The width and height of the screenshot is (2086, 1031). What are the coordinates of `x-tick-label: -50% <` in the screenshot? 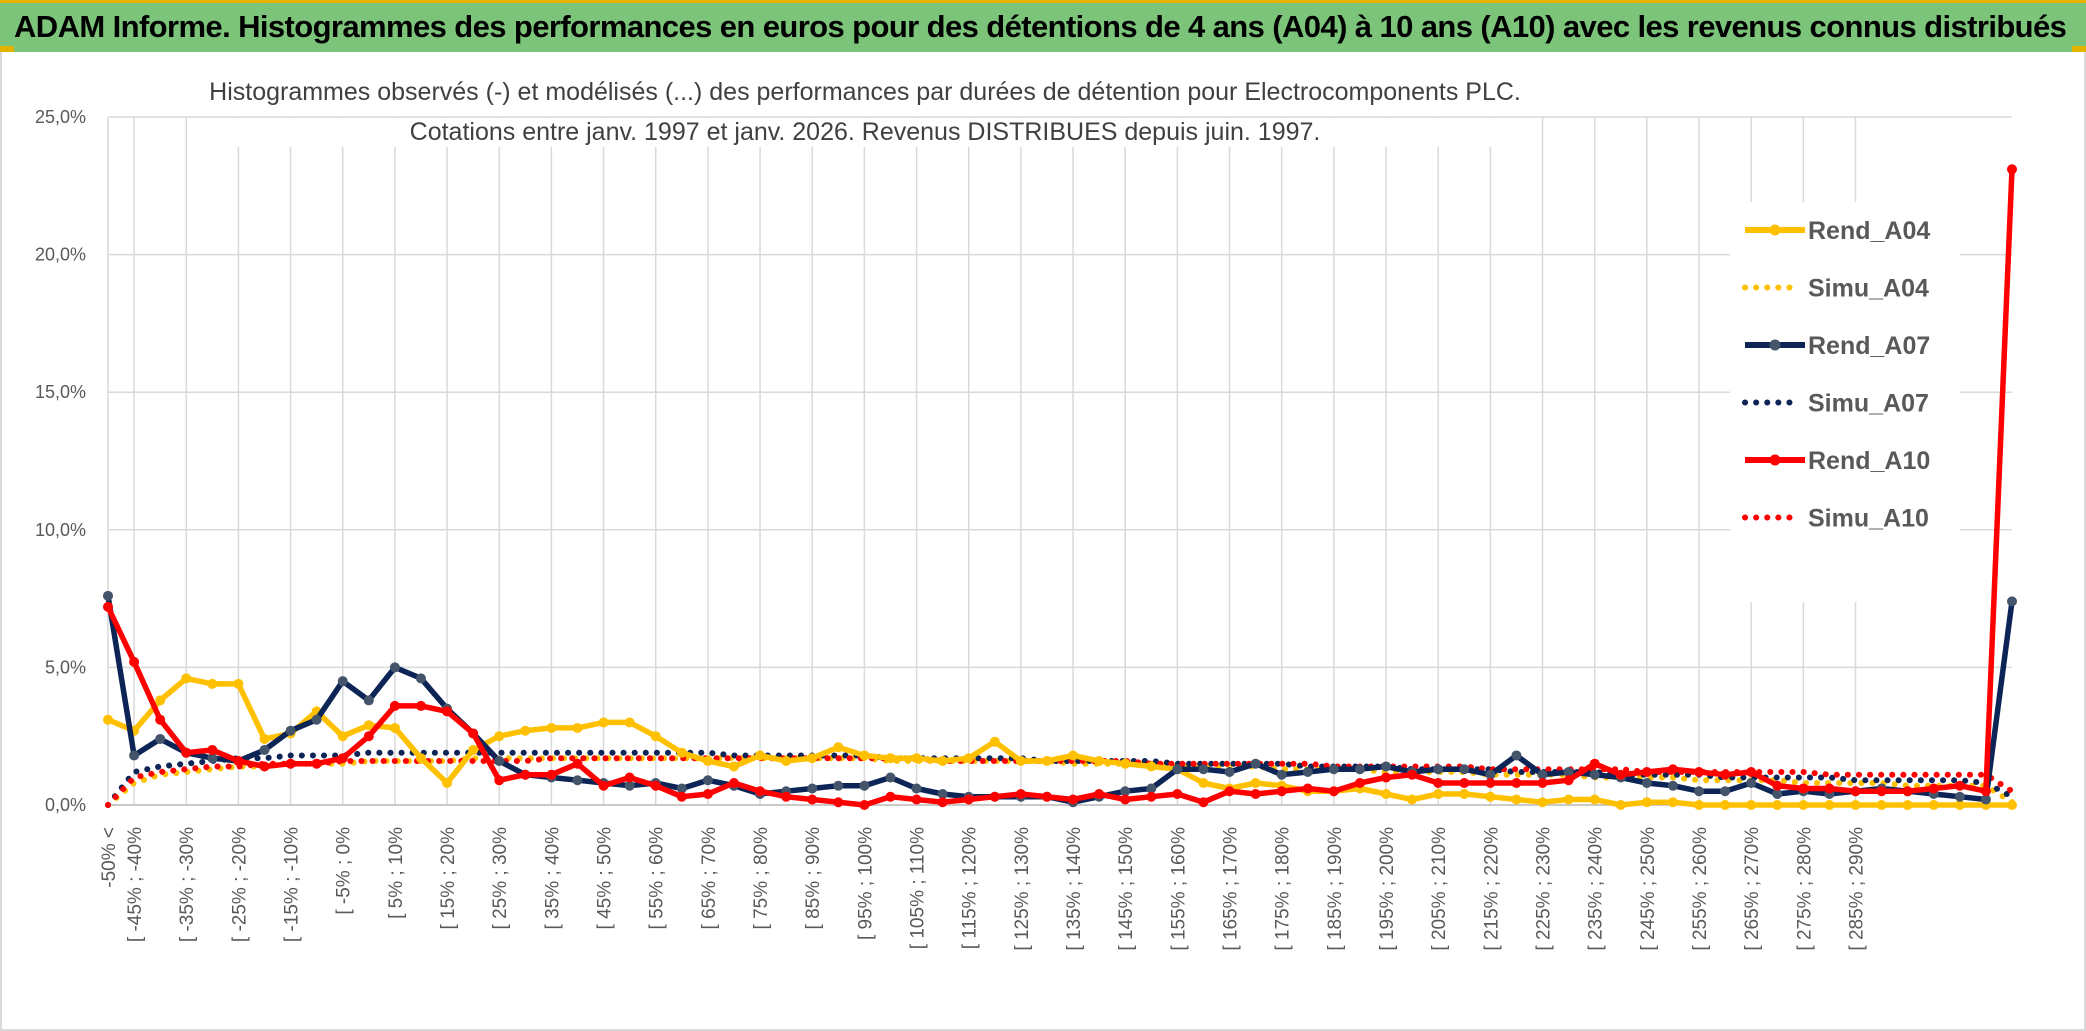 It's located at (109, 857).